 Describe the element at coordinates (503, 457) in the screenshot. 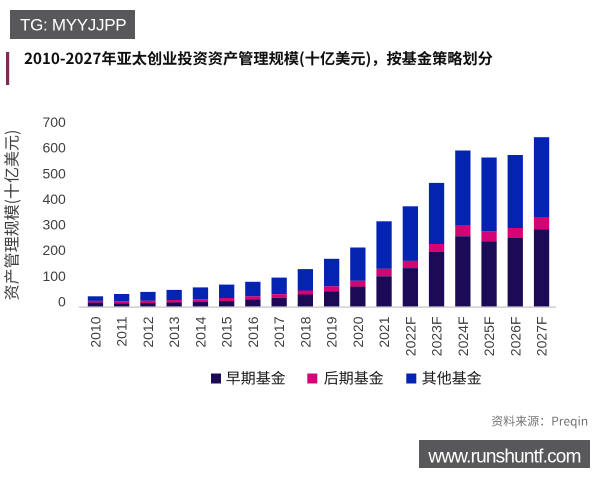

I see `svg-text: www.runshuntf.com` at that location.